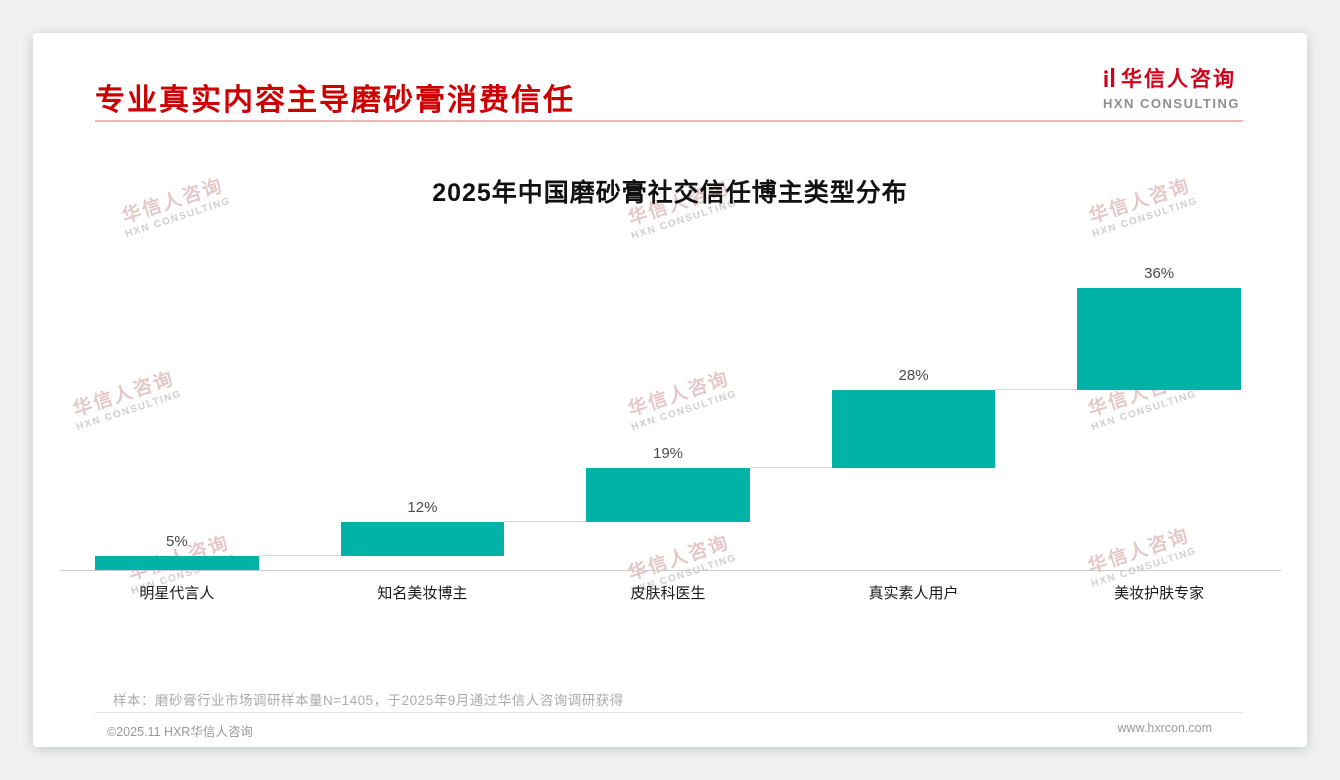 This screenshot has height=780, width=1340. Describe the element at coordinates (180, 732) in the screenshot. I see `copyright: ©2025.11 HXR华信人咨询` at that location.